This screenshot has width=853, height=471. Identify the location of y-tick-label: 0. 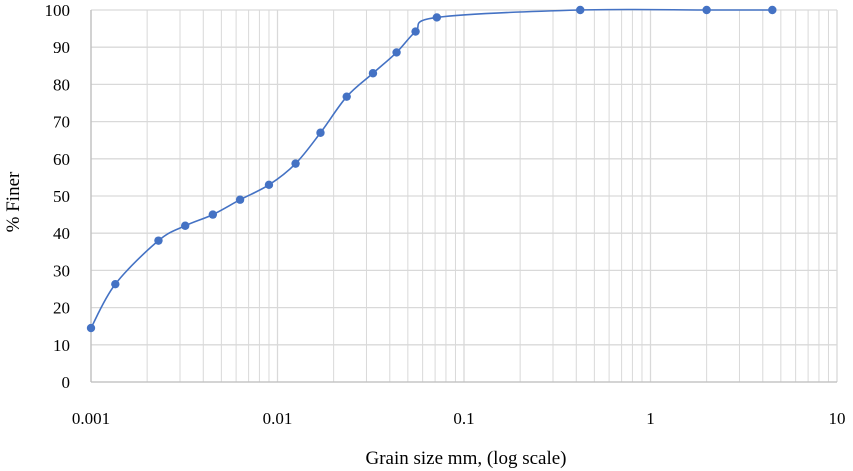
(66, 382).